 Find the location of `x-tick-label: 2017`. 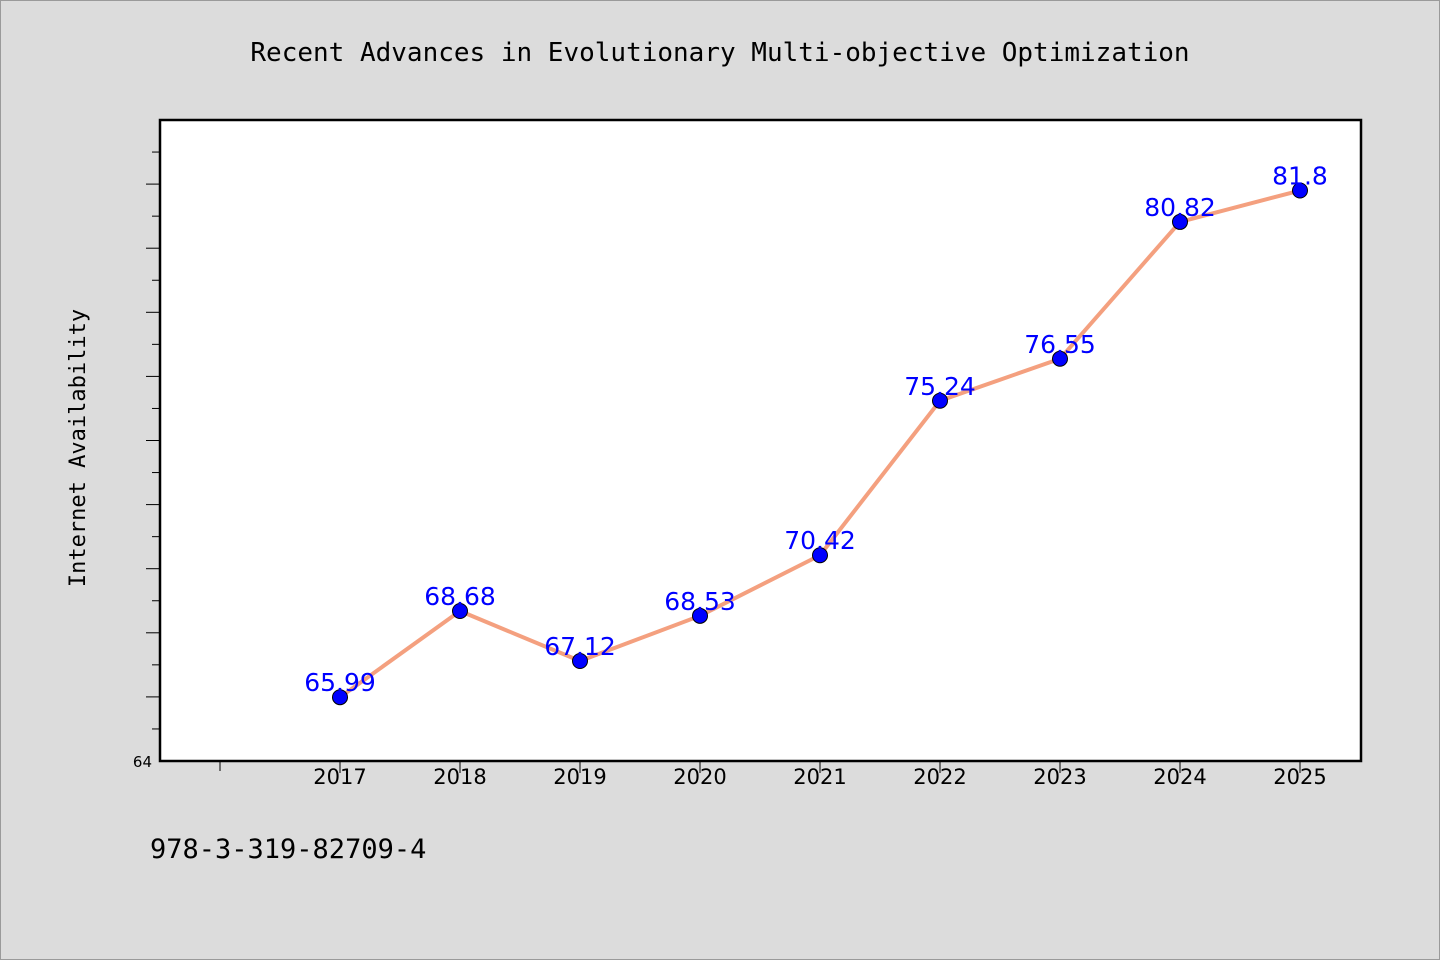

x-tick-label: 2017 is located at coordinates (339, 777).